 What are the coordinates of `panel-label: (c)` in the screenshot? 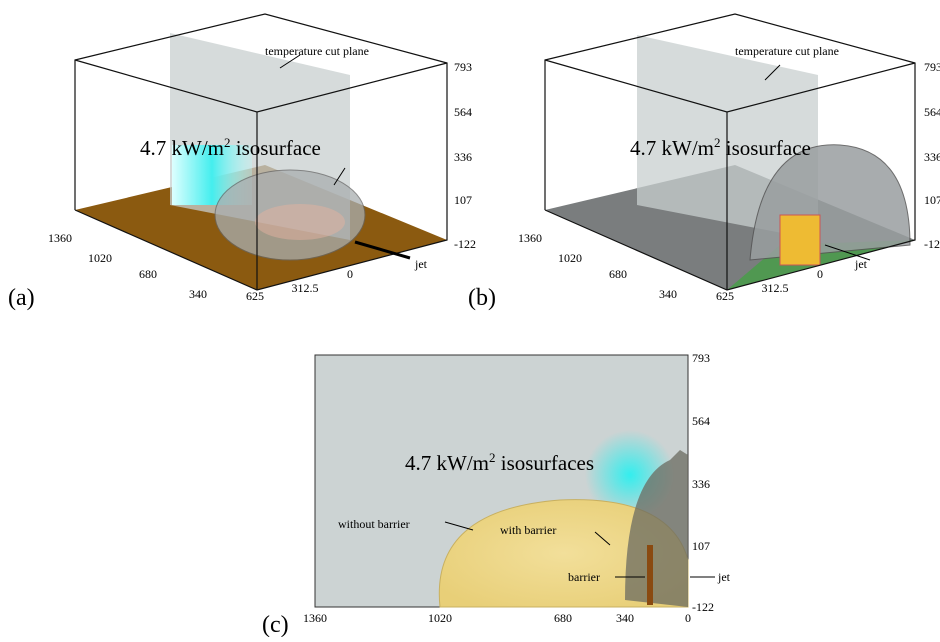 It's located at (275, 624).